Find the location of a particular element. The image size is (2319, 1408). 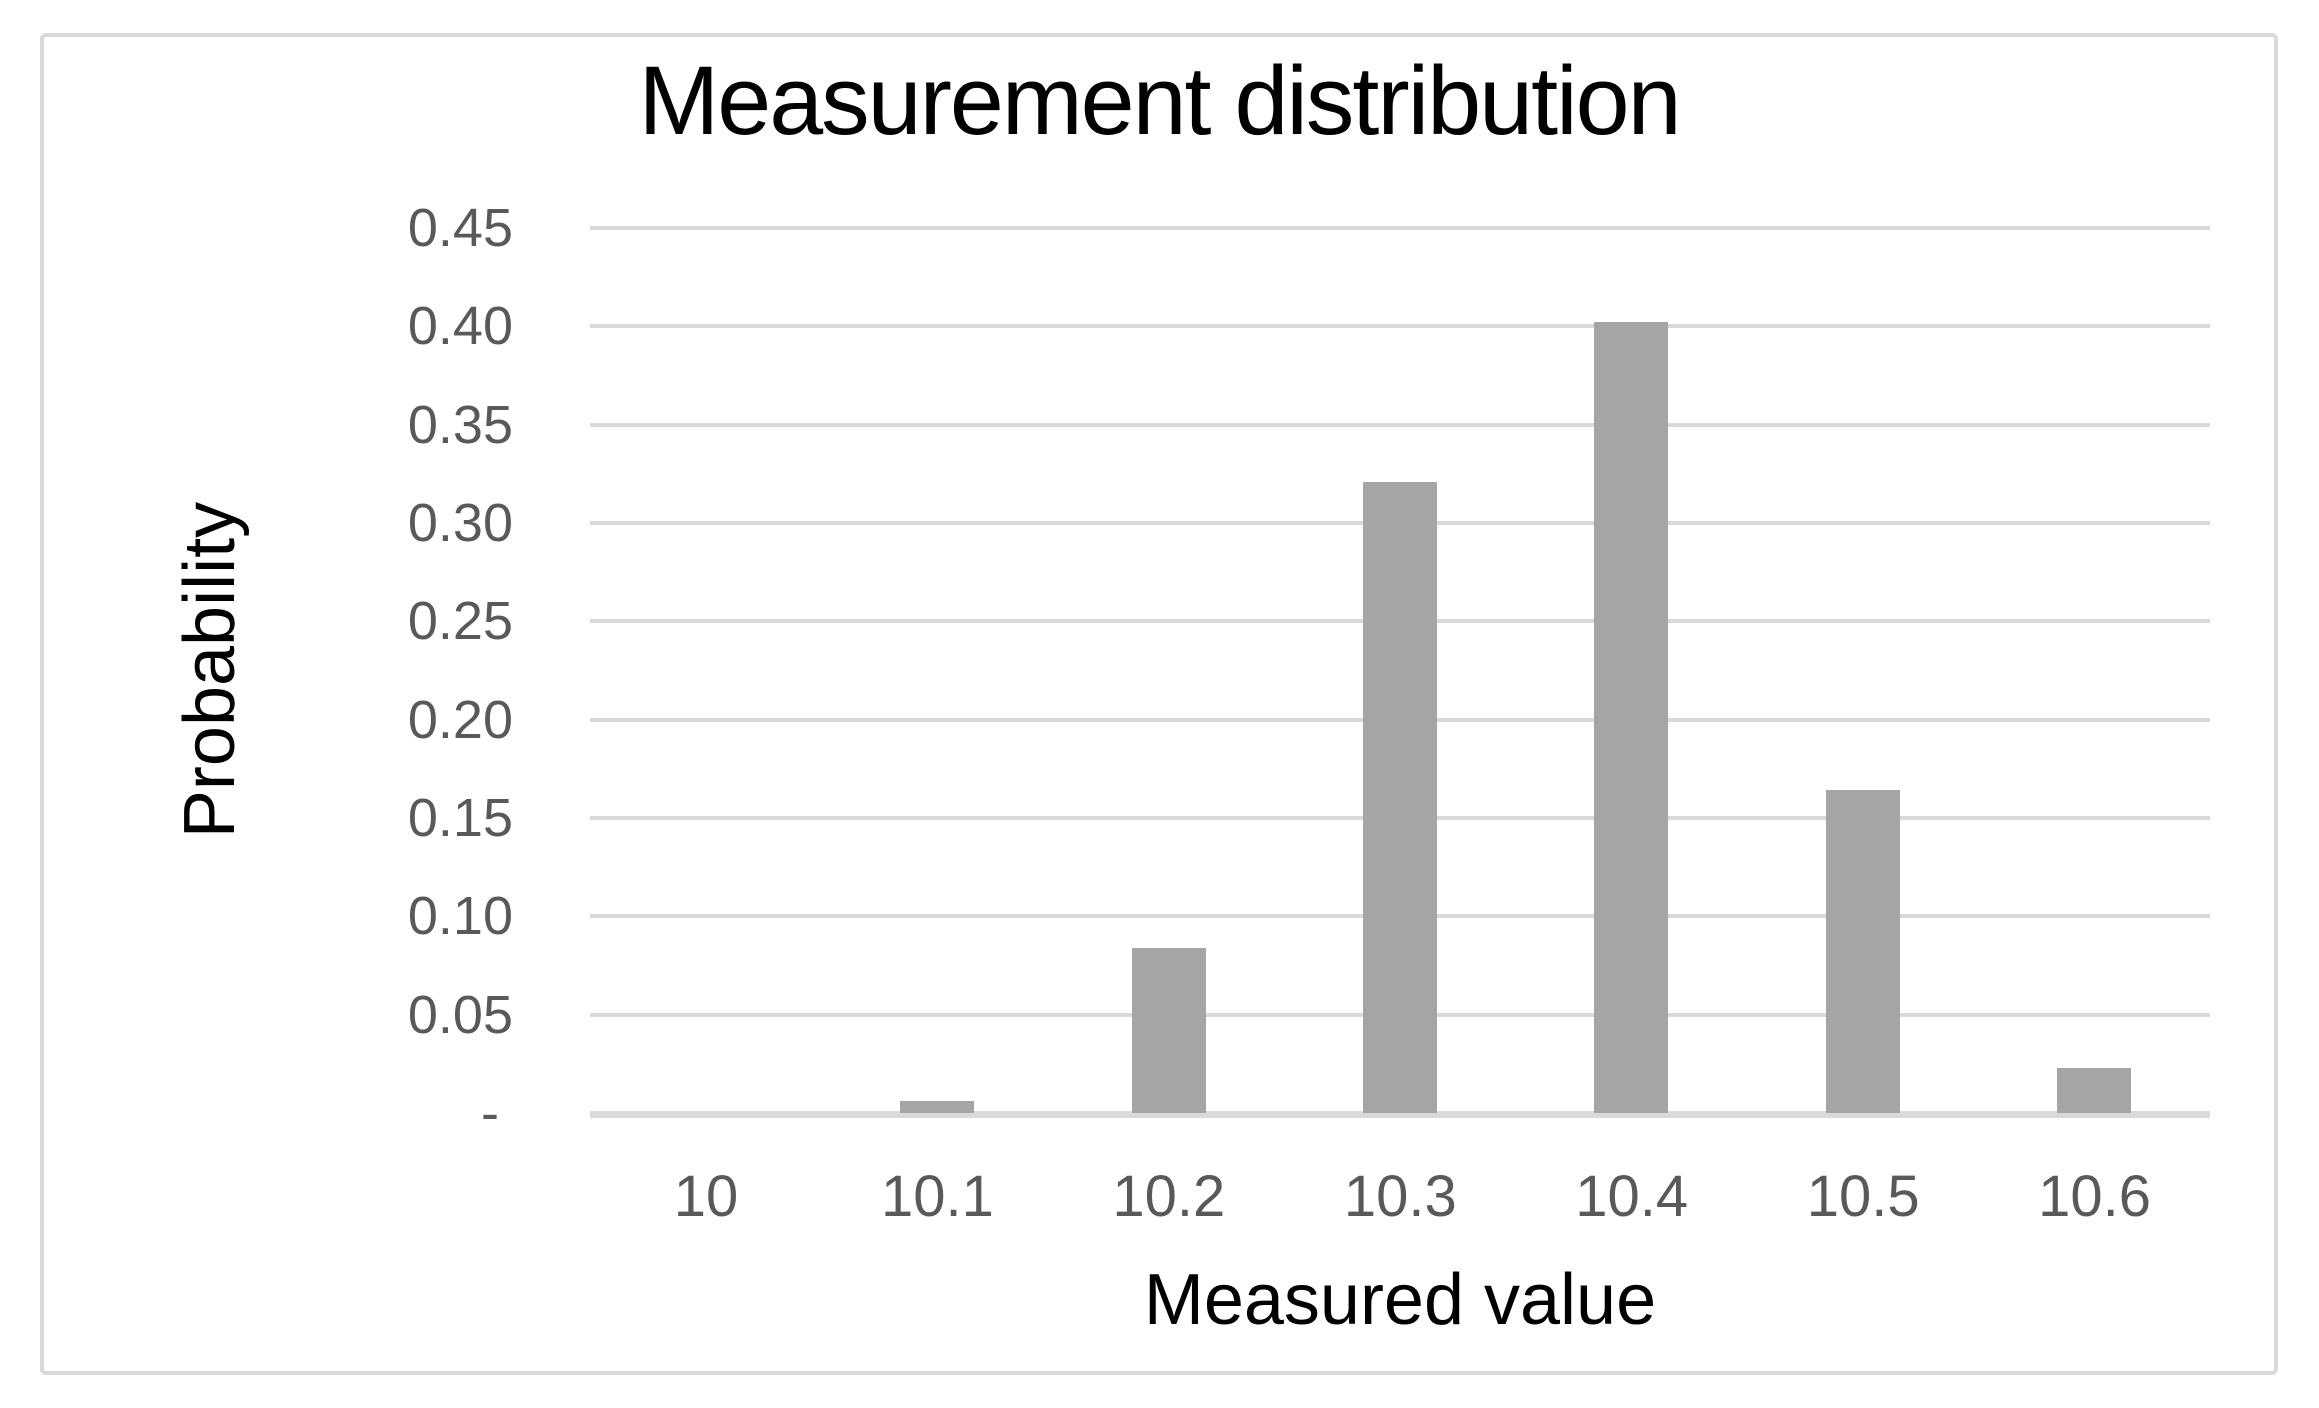

y-tick-label: 0.10 is located at coordinates (460, 916).